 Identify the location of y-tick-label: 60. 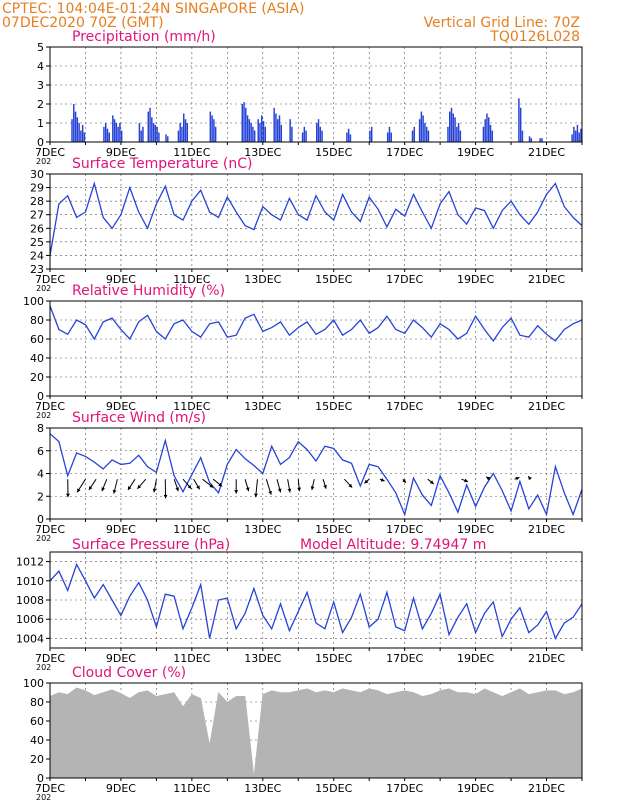
(37, 339).